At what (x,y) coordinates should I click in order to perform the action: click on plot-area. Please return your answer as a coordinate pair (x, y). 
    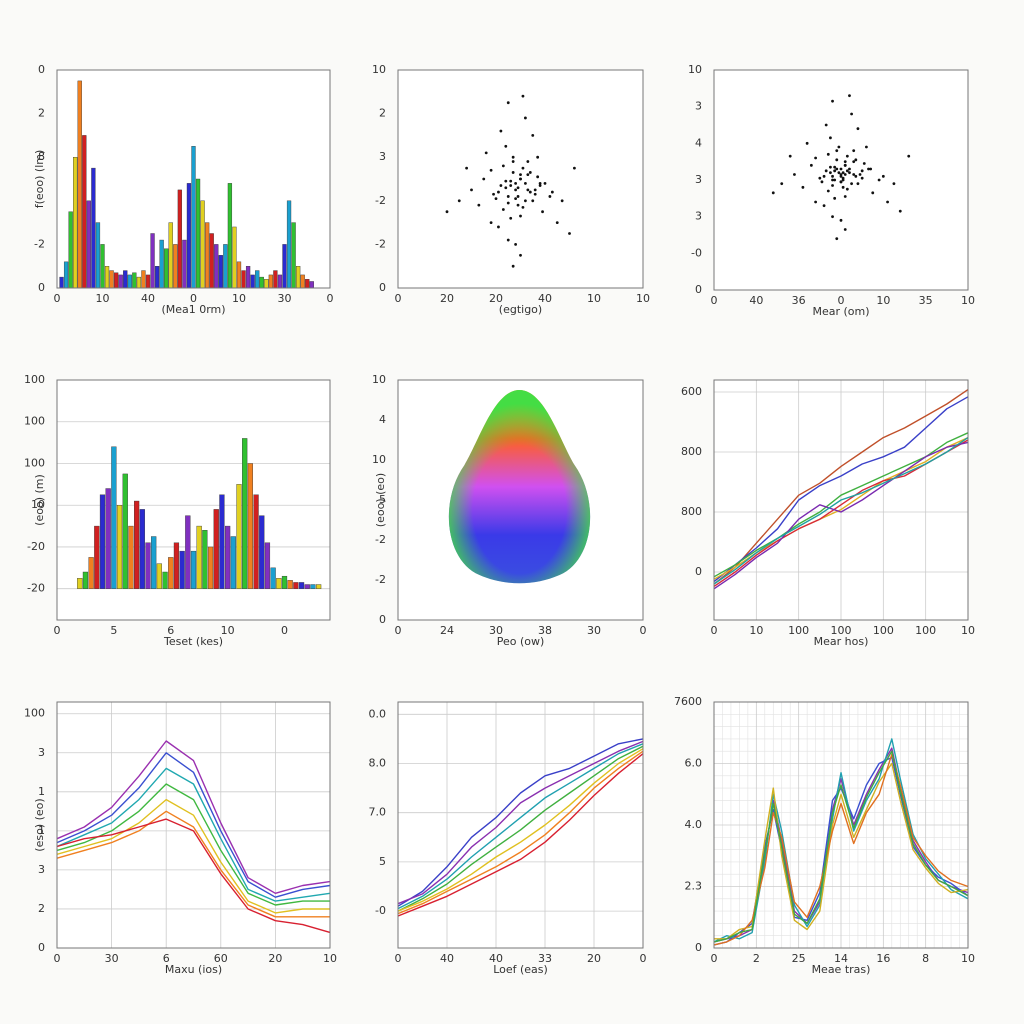
    Looking at the image, I should click on (520, 825).